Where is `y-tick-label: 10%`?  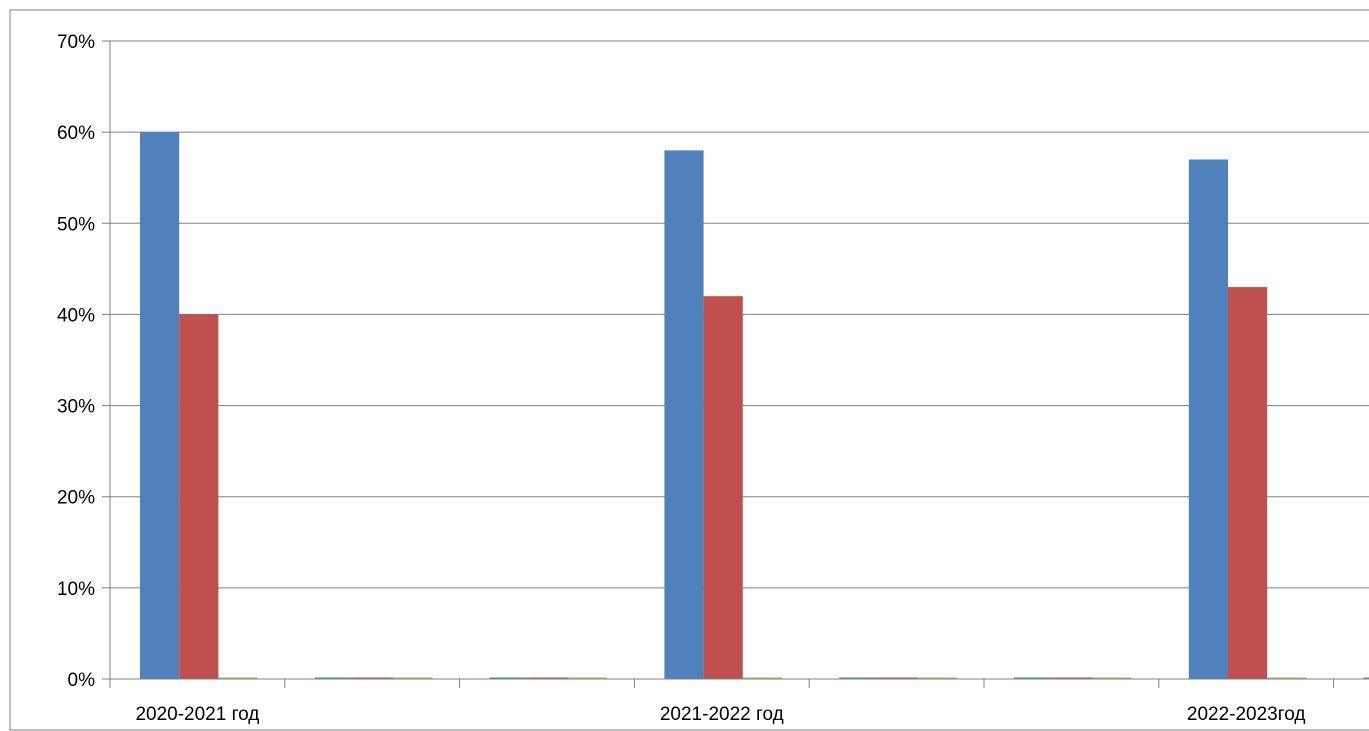
y-tick-label: 10% is located at coordinates (76, 589).